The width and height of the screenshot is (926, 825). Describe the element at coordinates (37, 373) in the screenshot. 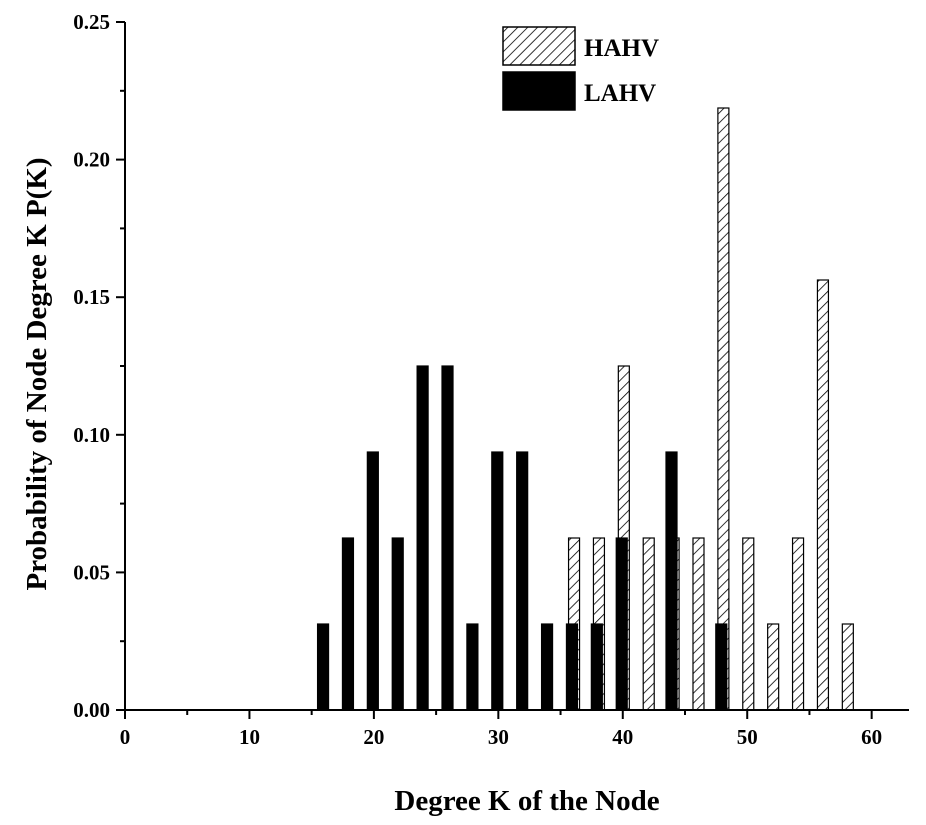

I see `y-axis-title: Probability of Node Degree K P(K)` at that location.